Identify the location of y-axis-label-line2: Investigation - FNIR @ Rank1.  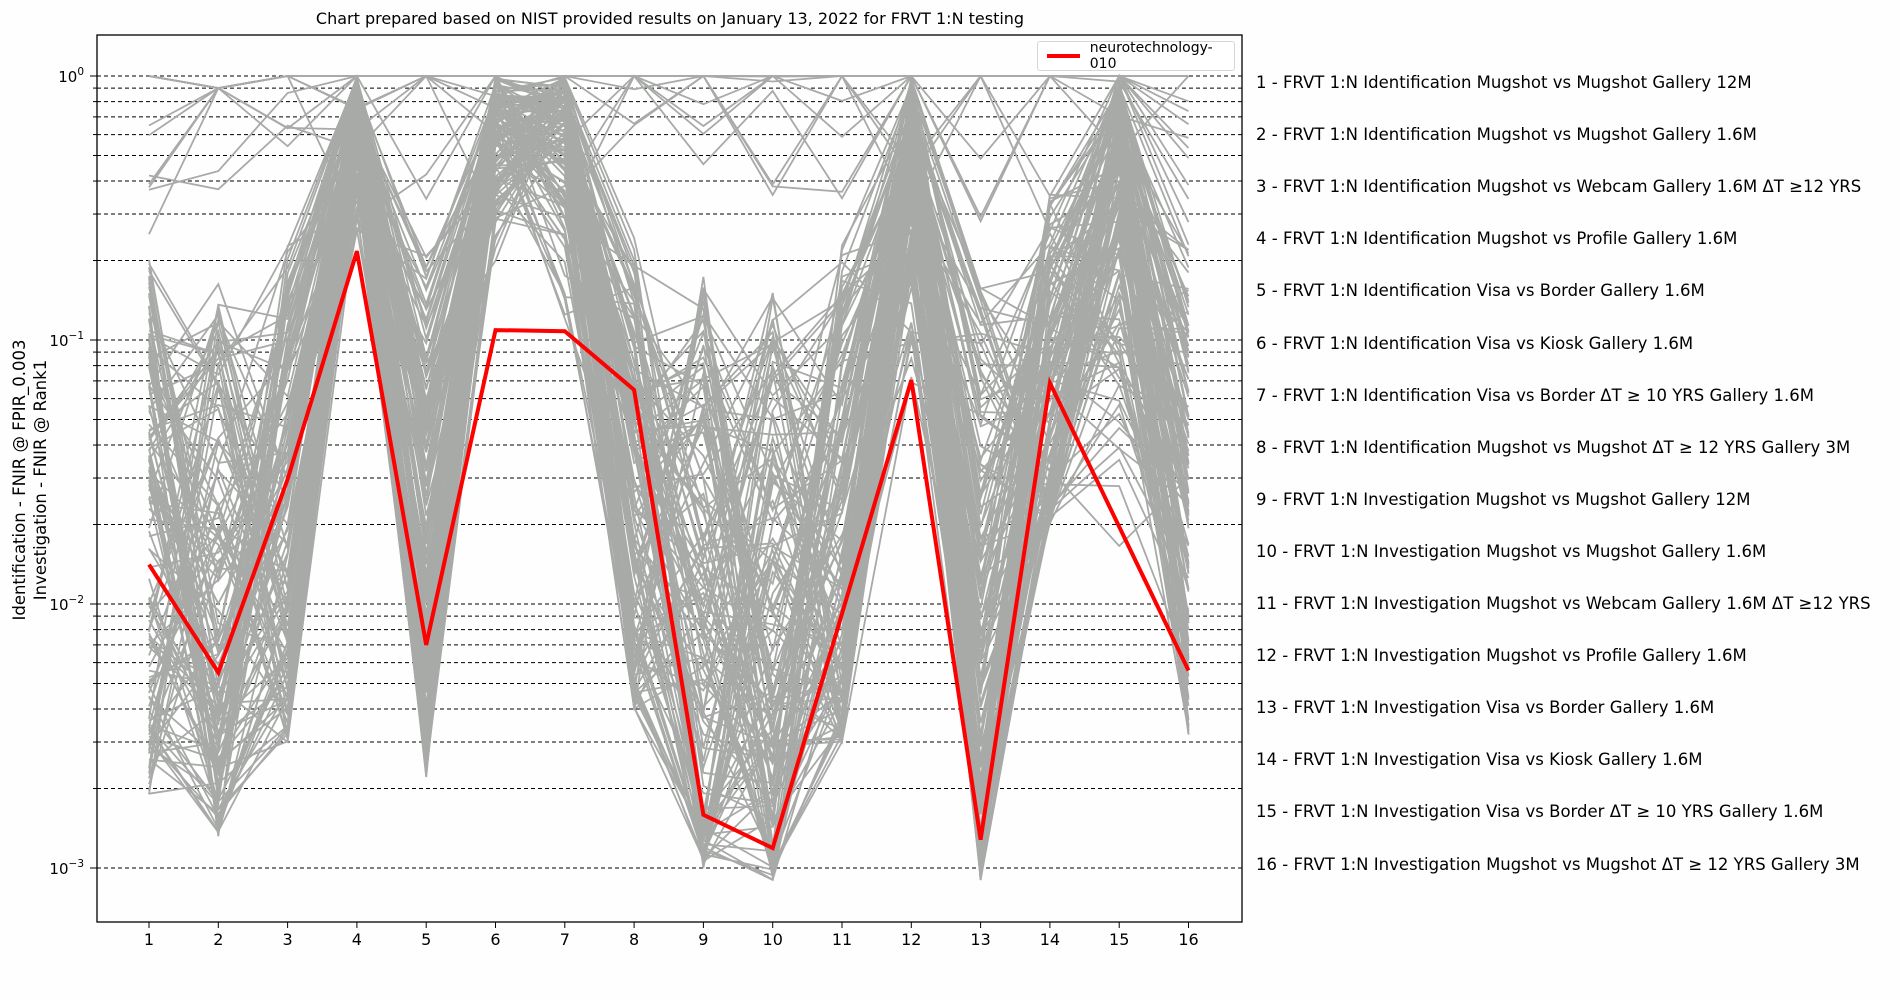
(40, 480).